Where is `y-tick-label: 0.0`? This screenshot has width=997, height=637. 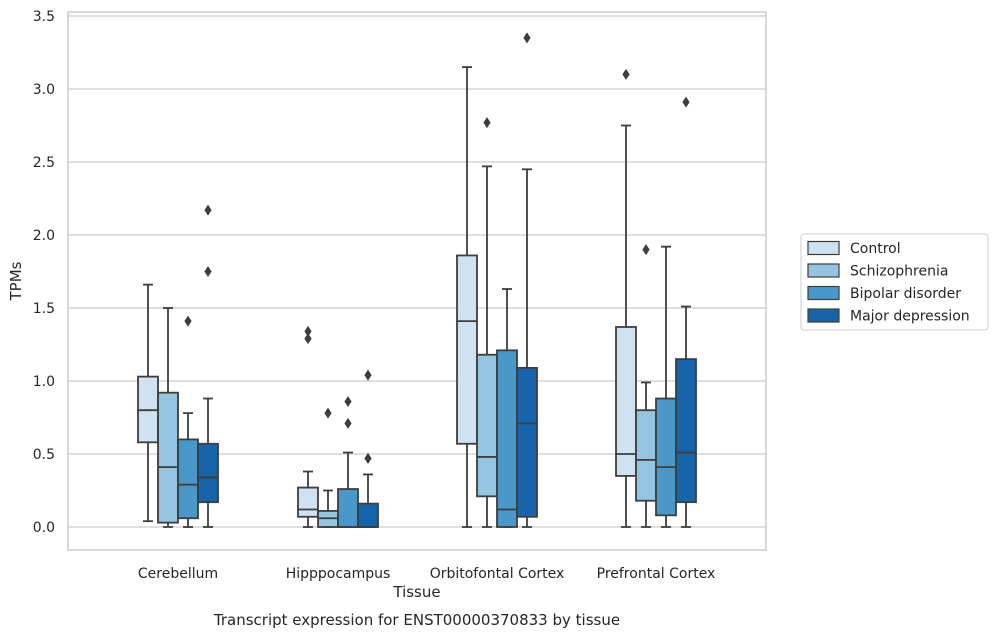
y-tick-label: 0.0 is located at coordinates (44, 528).